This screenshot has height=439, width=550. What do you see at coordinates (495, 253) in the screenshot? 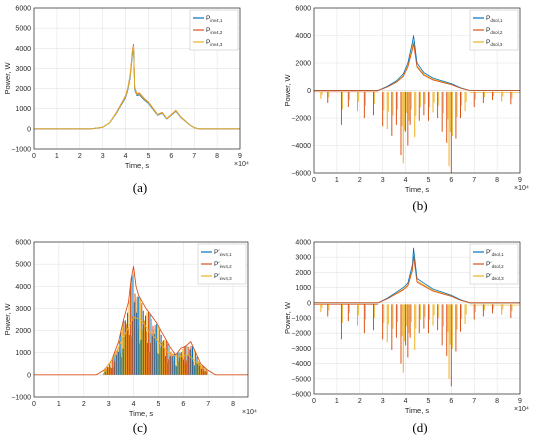
I see `legend-label: P′dsol,1` at bounding box center [495, 253].